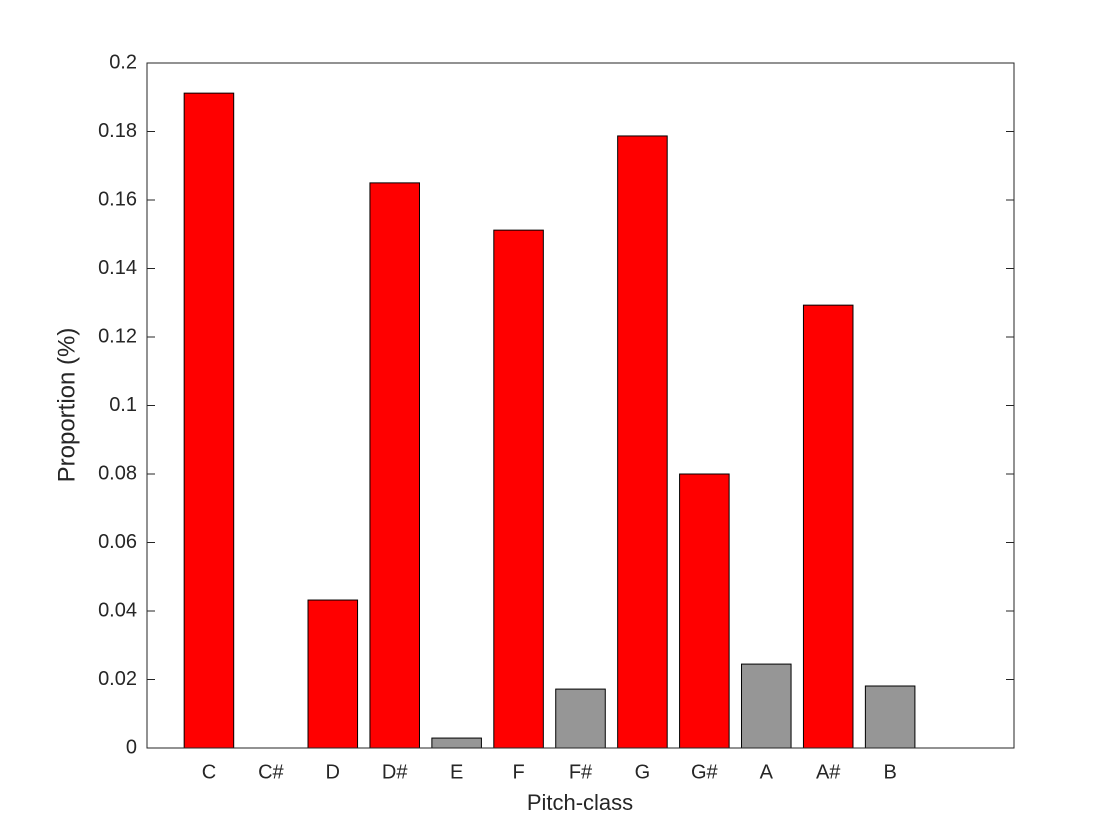 This screenshot has height=840, width=1120. I want to click on x-tick-label: E, so click(456, 772).